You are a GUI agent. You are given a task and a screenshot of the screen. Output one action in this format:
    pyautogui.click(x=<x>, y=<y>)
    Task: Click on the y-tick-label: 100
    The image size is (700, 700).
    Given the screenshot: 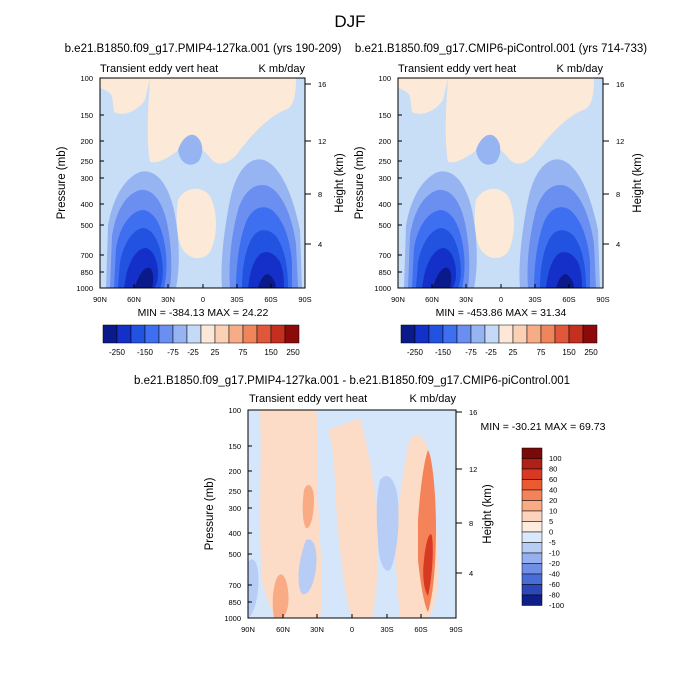 What is the action you would take?
    pyautogui.click(x=384, y=78)
    